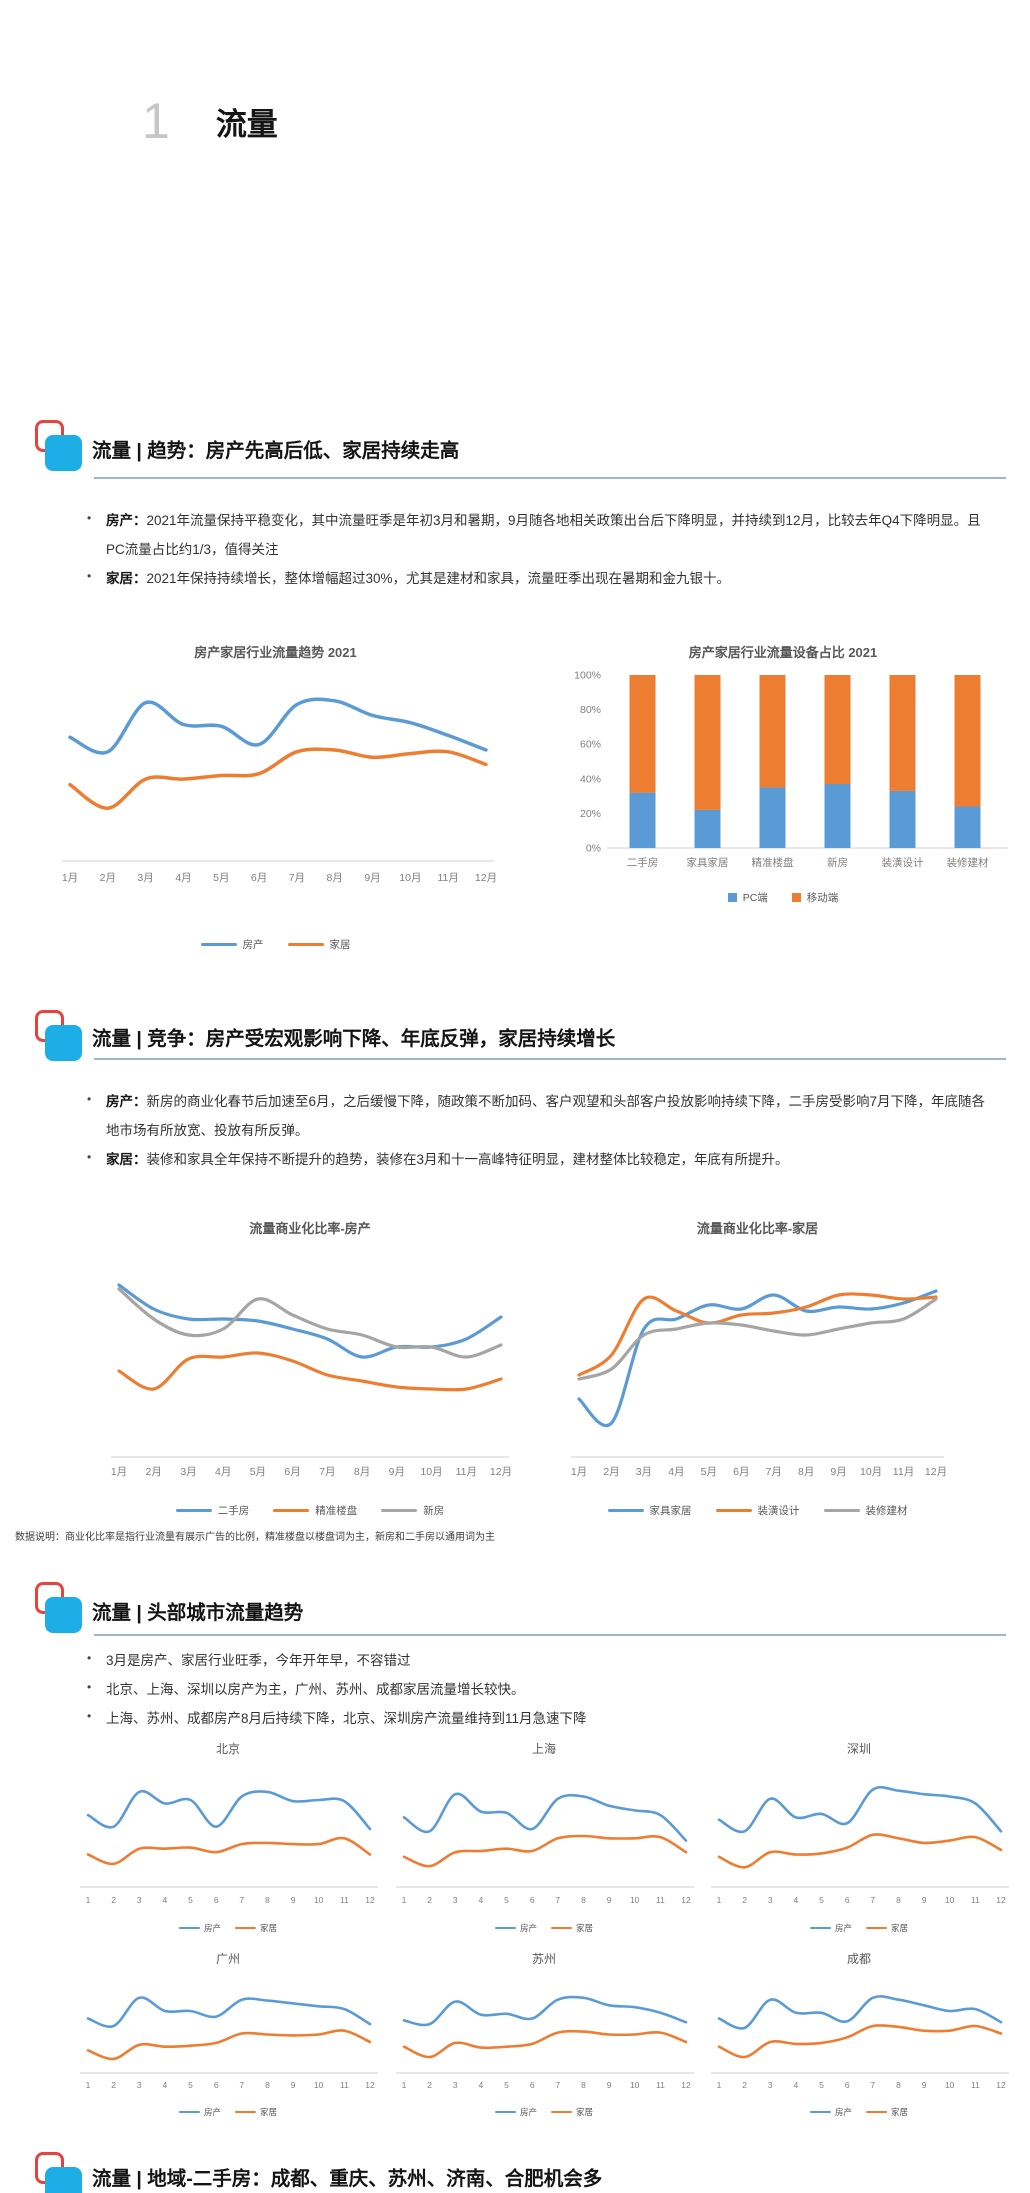 The image size is (1030, 2193). I want to click on chart-legend: 二手房 精准楼盘 新房, so click(309, 1510).